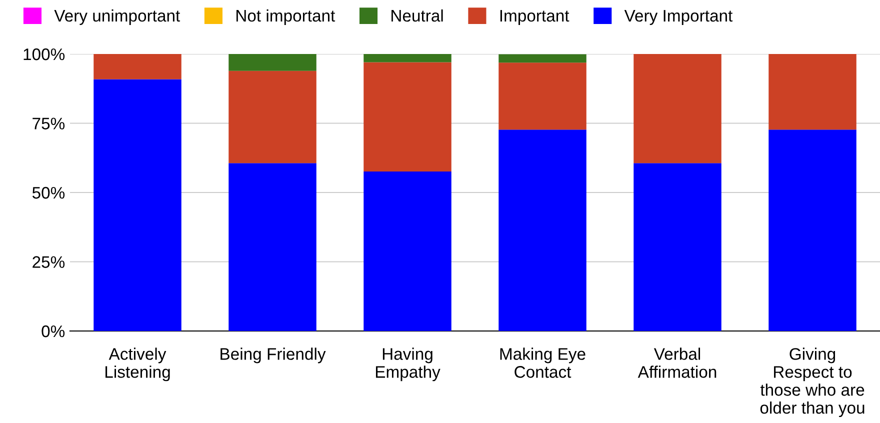  I want to click on x-tick-label: Being Friendly, so click(273, 356).